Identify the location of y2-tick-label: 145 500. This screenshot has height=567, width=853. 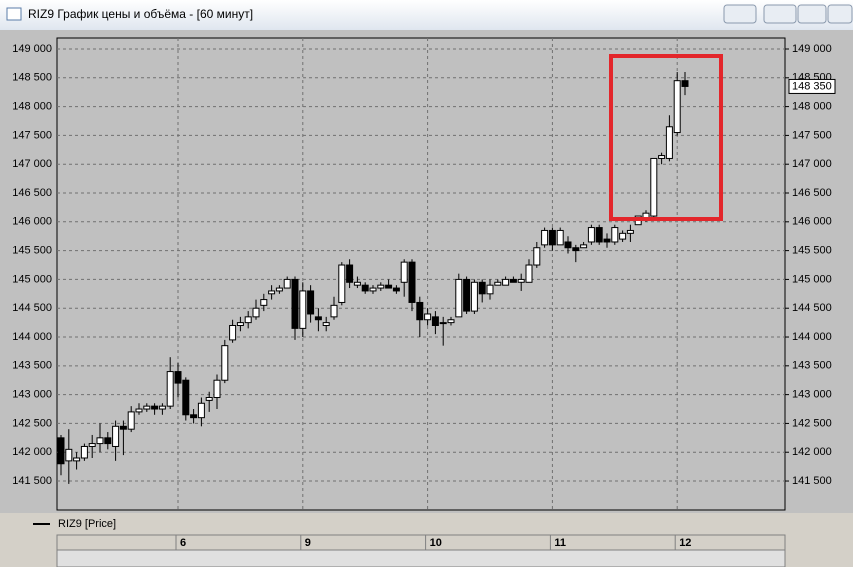
(812, 251).